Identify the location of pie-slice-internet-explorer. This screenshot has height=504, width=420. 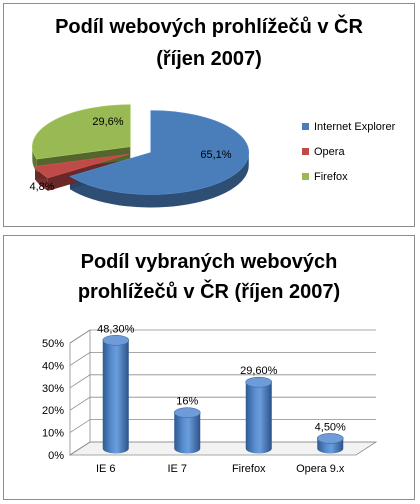
(159, 152).